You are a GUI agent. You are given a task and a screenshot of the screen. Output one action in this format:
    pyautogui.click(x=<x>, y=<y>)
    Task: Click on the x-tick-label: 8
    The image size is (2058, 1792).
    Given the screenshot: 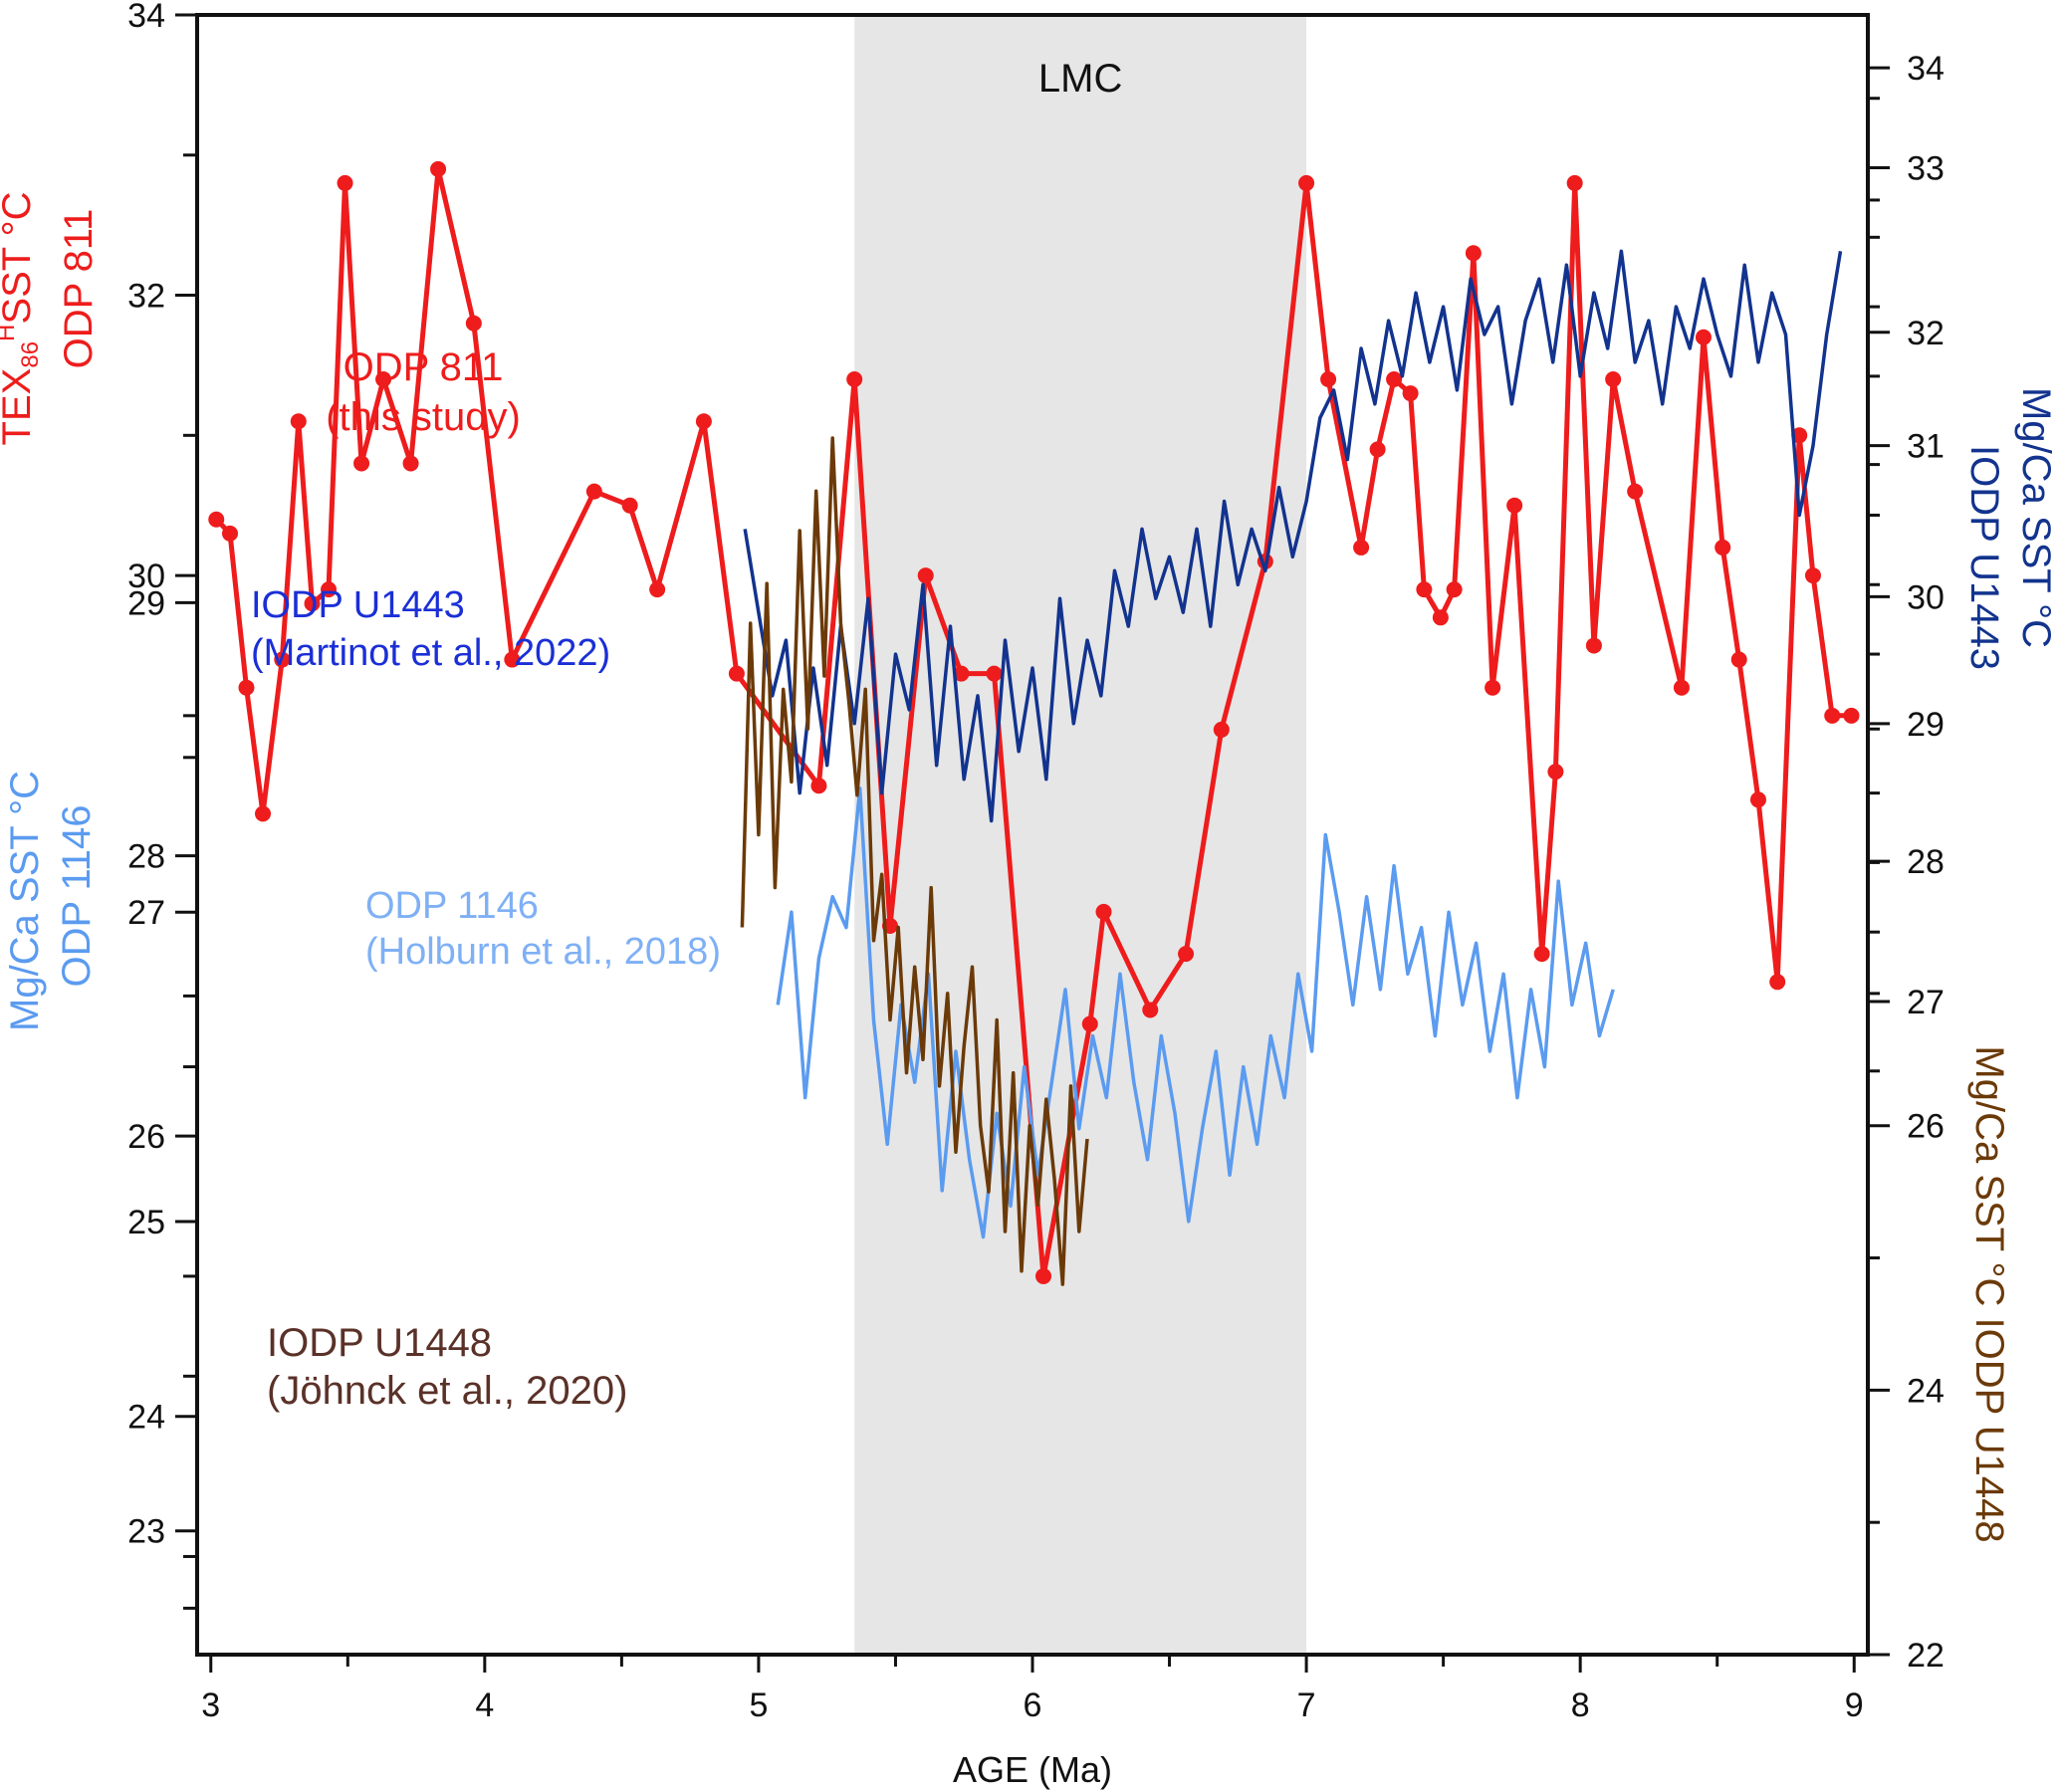 What is the action you would take?
    pyautogui.click(x=1580, y=1705)
    